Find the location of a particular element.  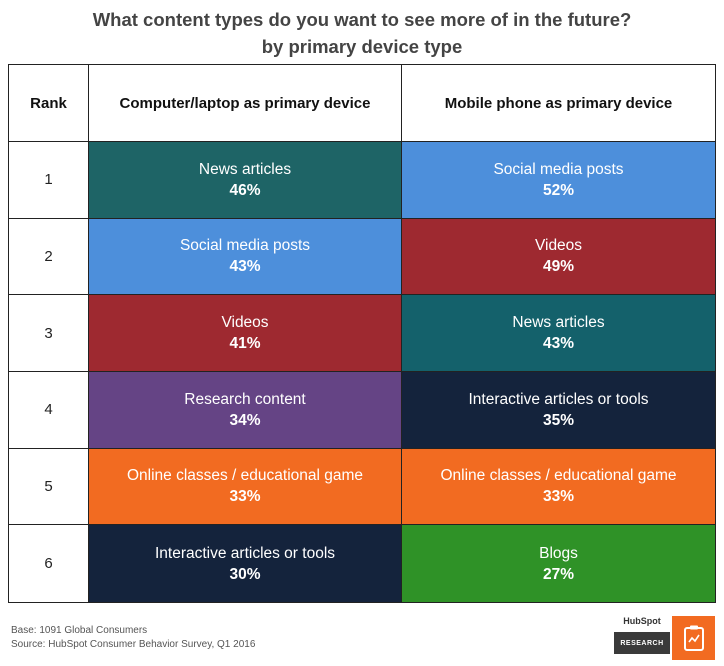

percentage-label: 35% is located at coordinates (558, 420).